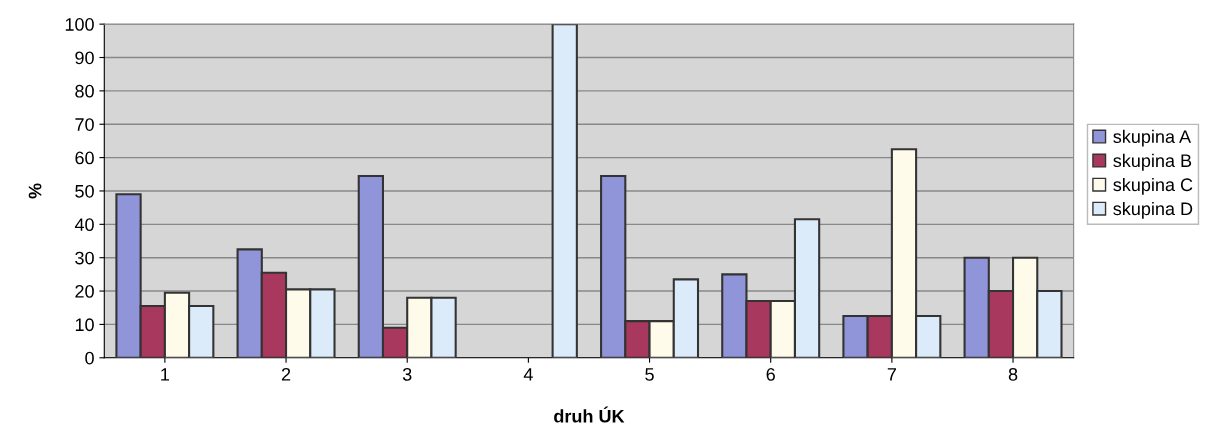  I want to click on y-tick-label: 20, so click(84, 291).